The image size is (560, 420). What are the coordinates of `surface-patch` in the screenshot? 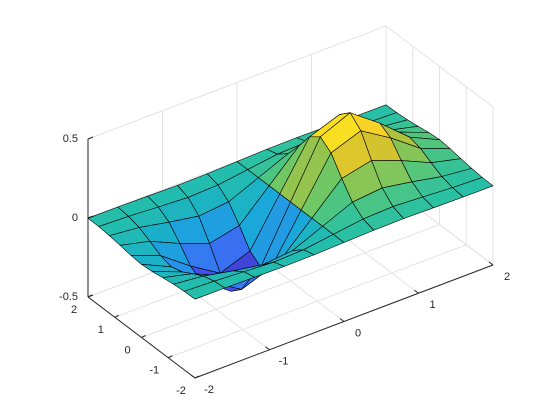 It's located at (205, 290).